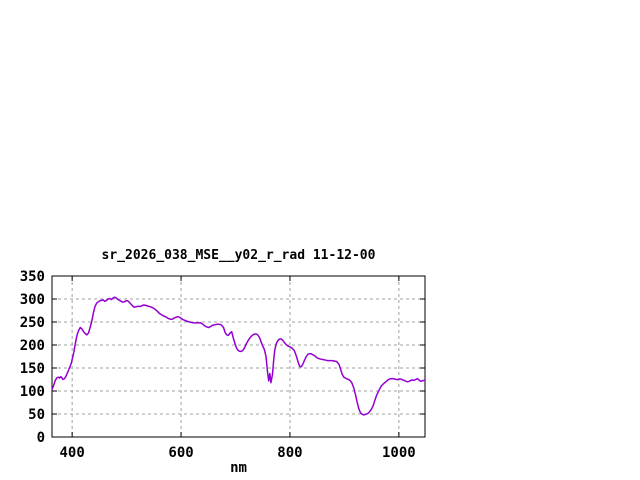  Describe the element at coordinates (180, 453) in the screenshot. I see `x-tick-label: 600` at that location.